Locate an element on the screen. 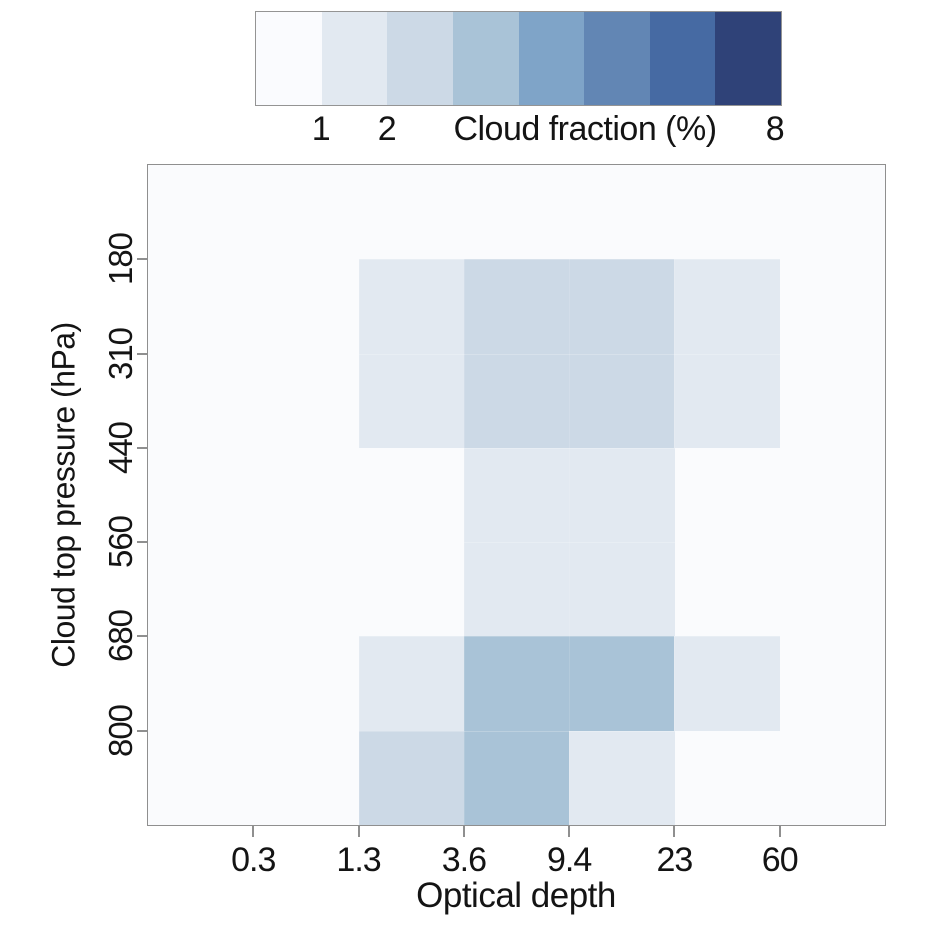 Image resolution: width=926 pixels, height=926 pixels. heatmap-cell-r6-c3 is located at coordinates (411, 684).